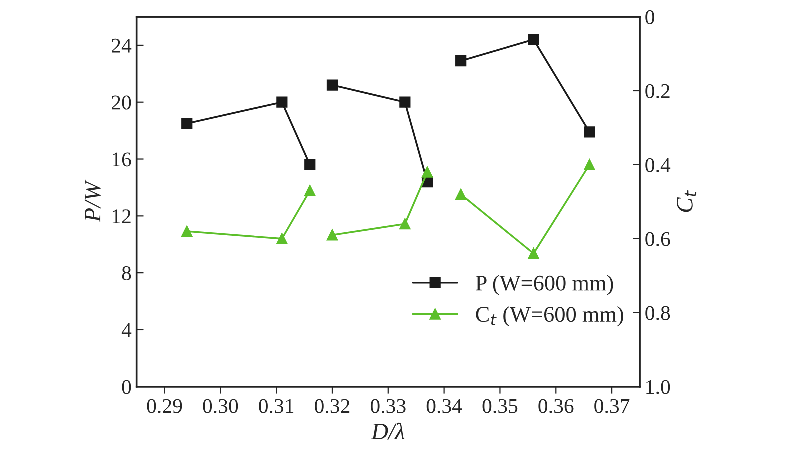  What do you see at coordinates (388, 406) in the screenshot?
I see `x-tick-label: 0.33` at bounding box center [388, 406].